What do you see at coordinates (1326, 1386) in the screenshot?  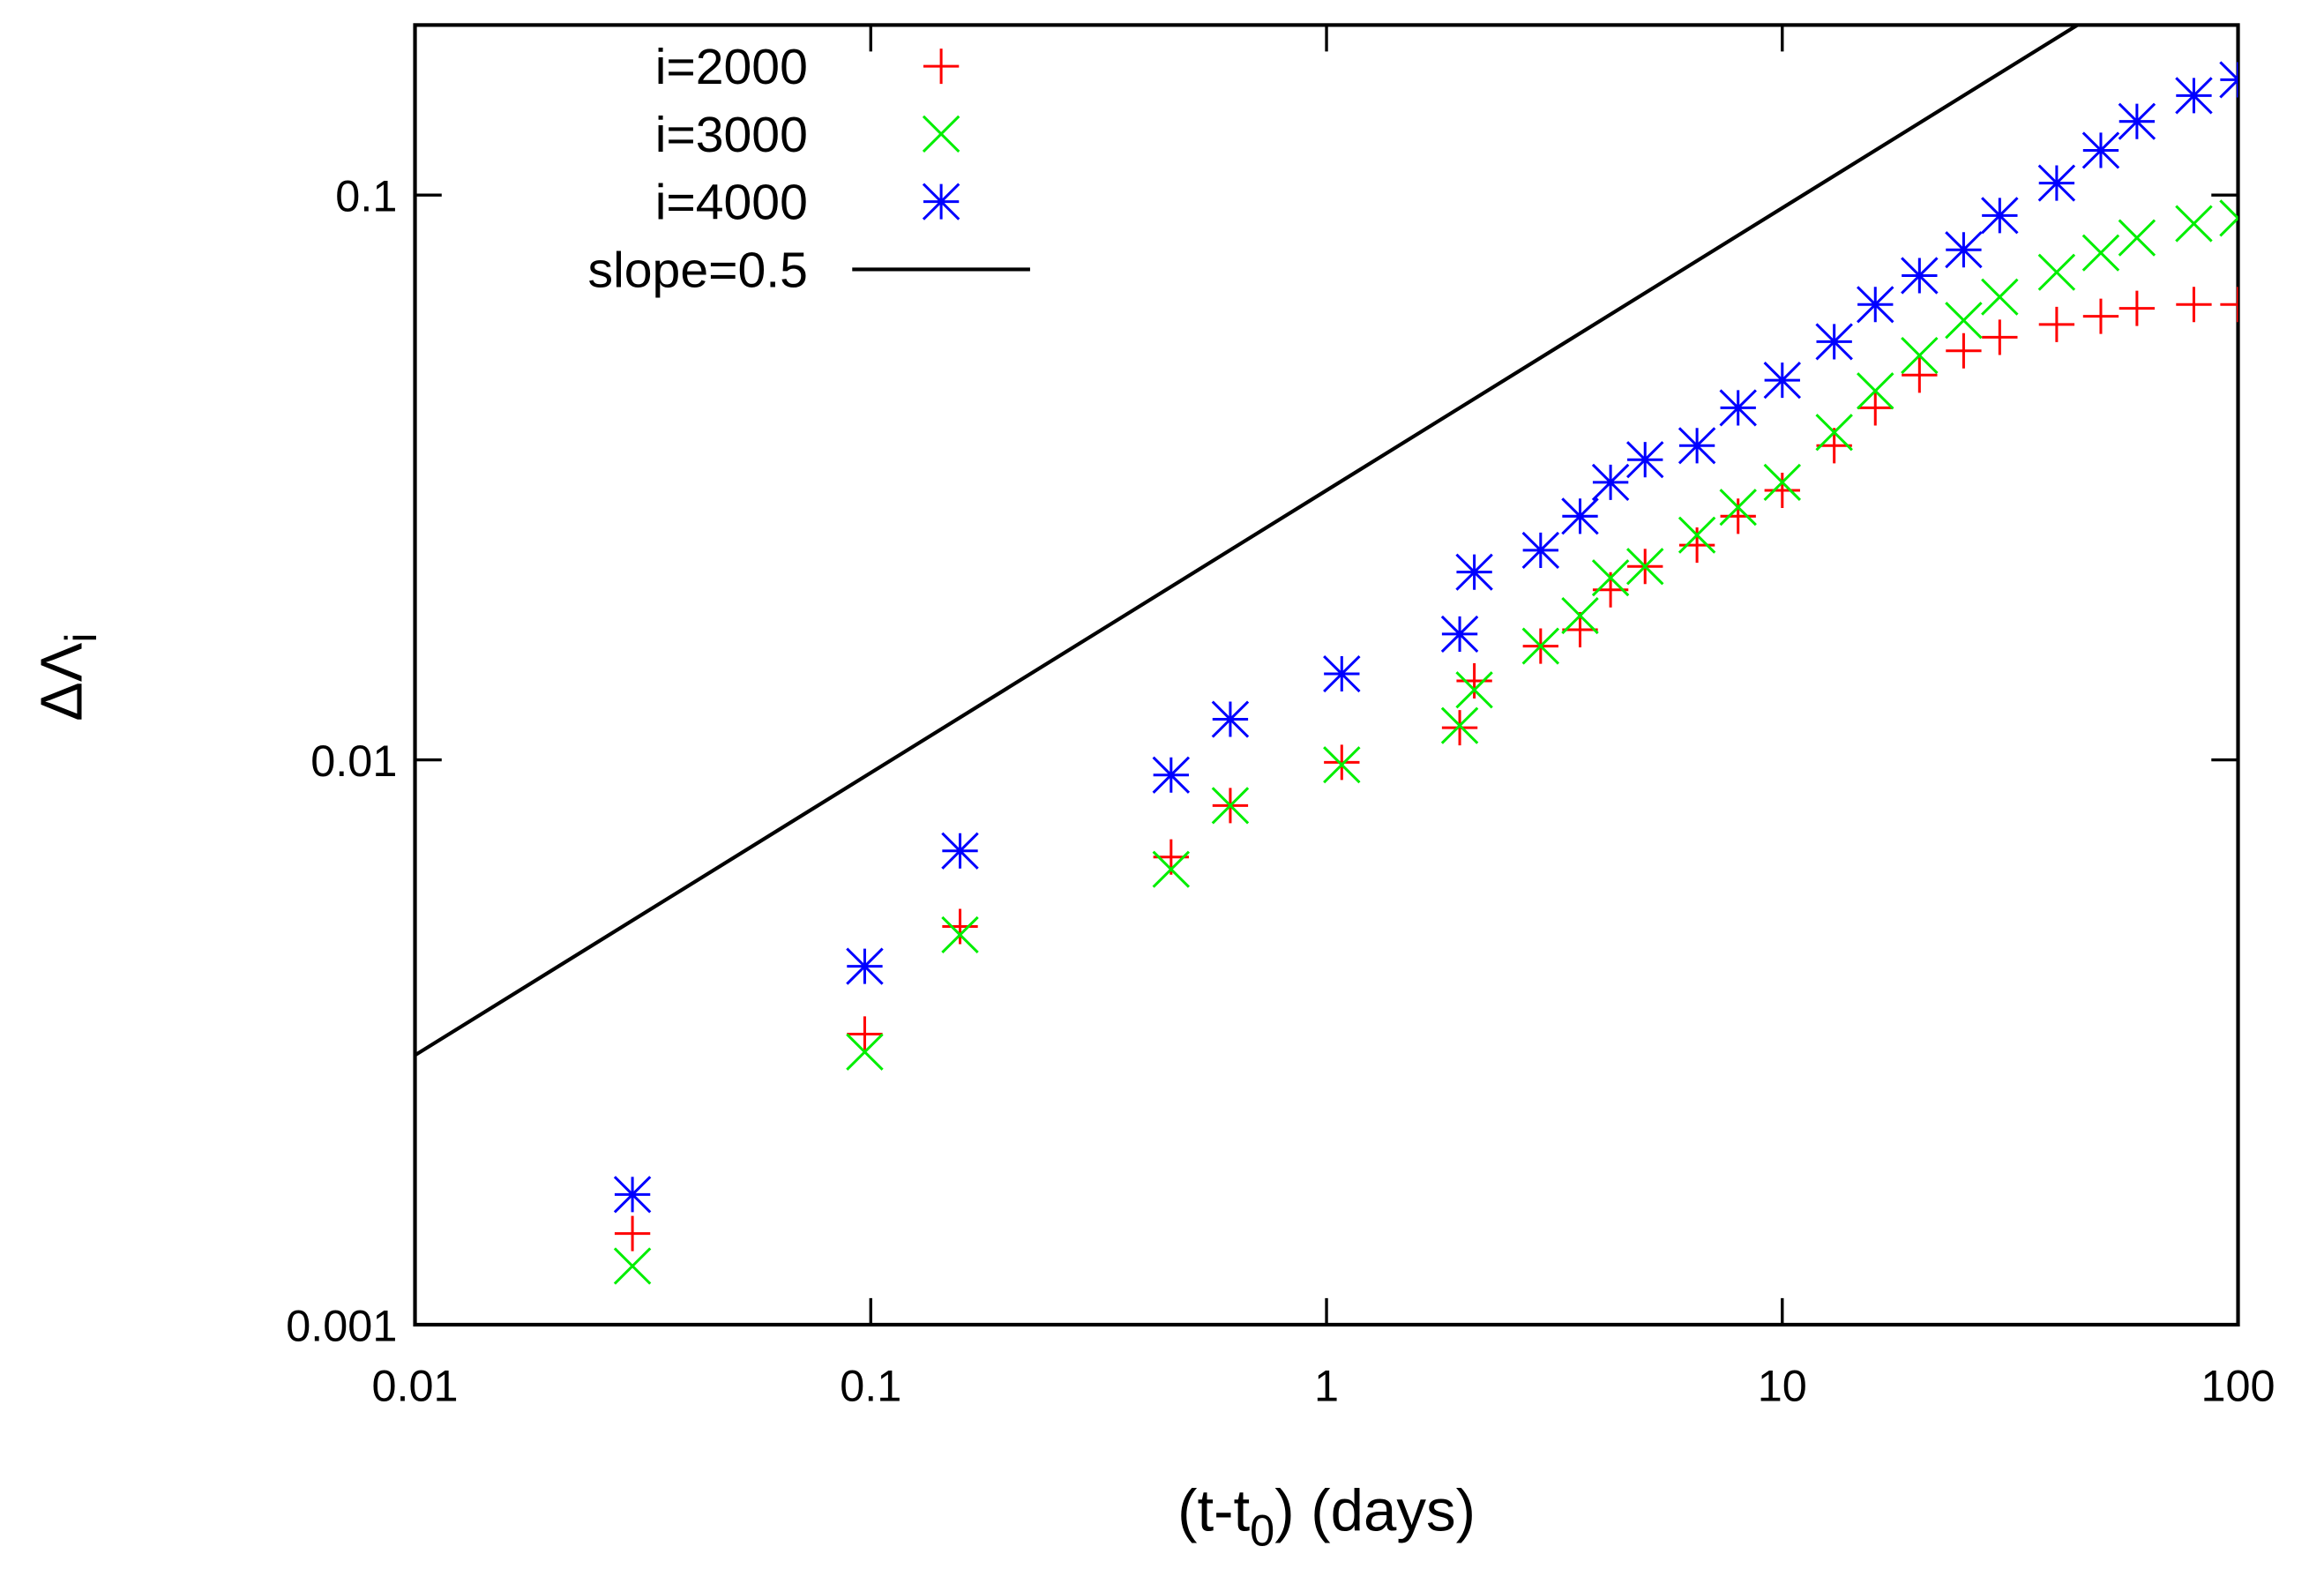 I see `x-tick-label: 1` at bounding box center [1326, 1386].